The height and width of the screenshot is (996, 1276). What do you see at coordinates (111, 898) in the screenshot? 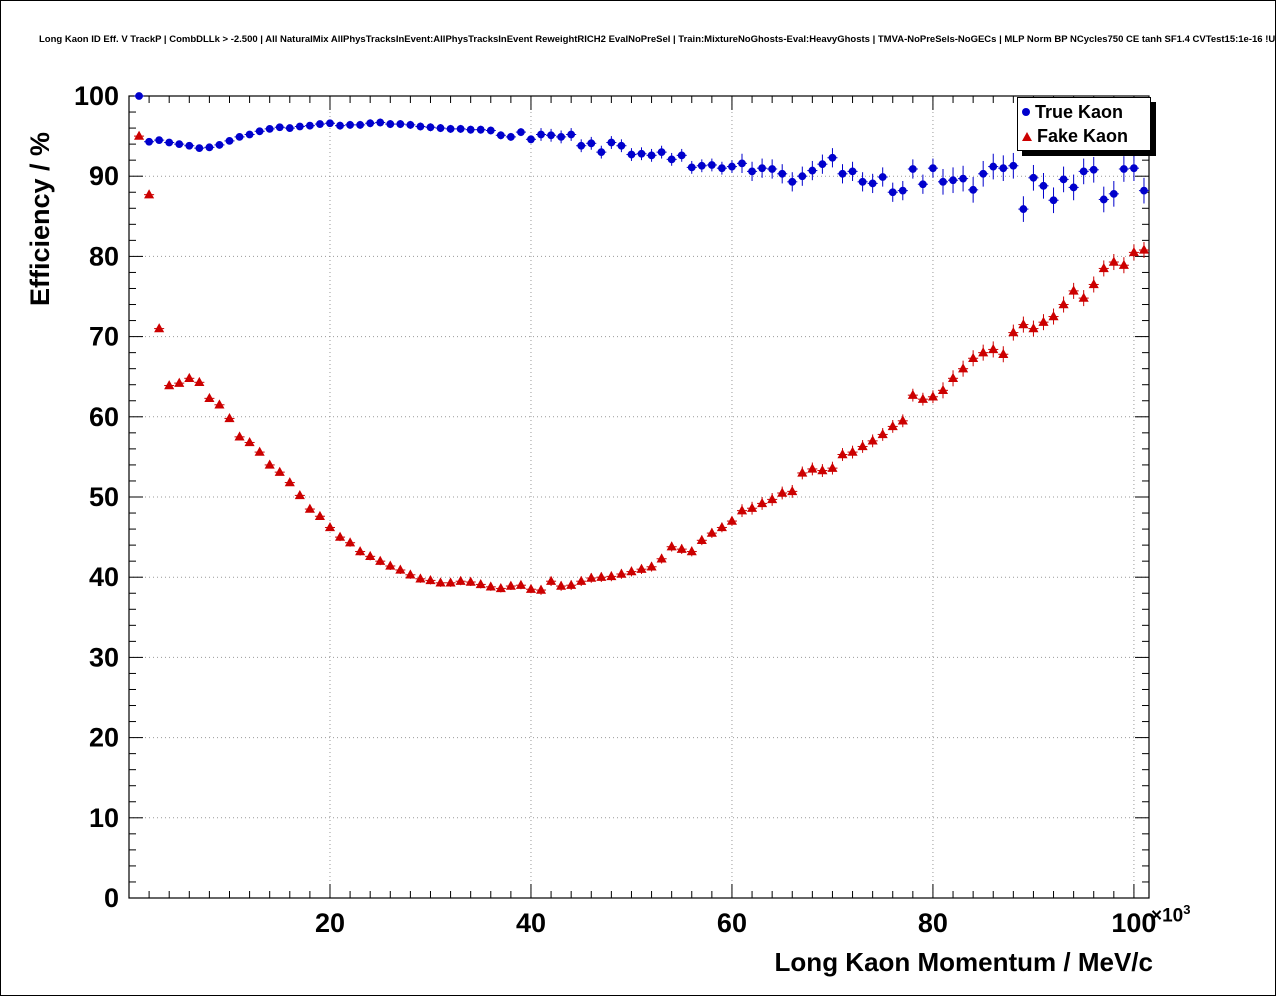
I see `svg-text: 0` at bounding box center [111, 898].